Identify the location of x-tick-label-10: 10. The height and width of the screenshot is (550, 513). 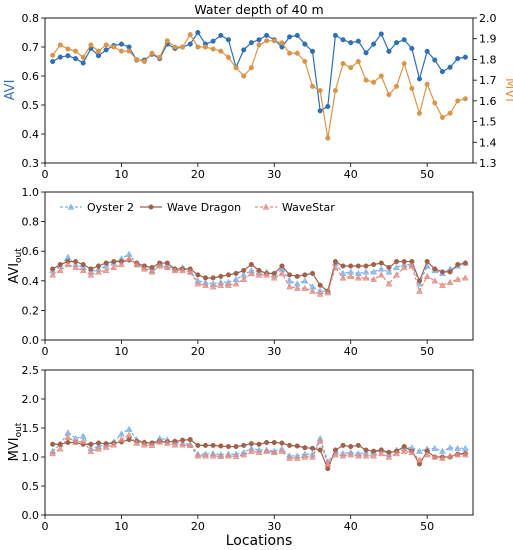
(121, 174).